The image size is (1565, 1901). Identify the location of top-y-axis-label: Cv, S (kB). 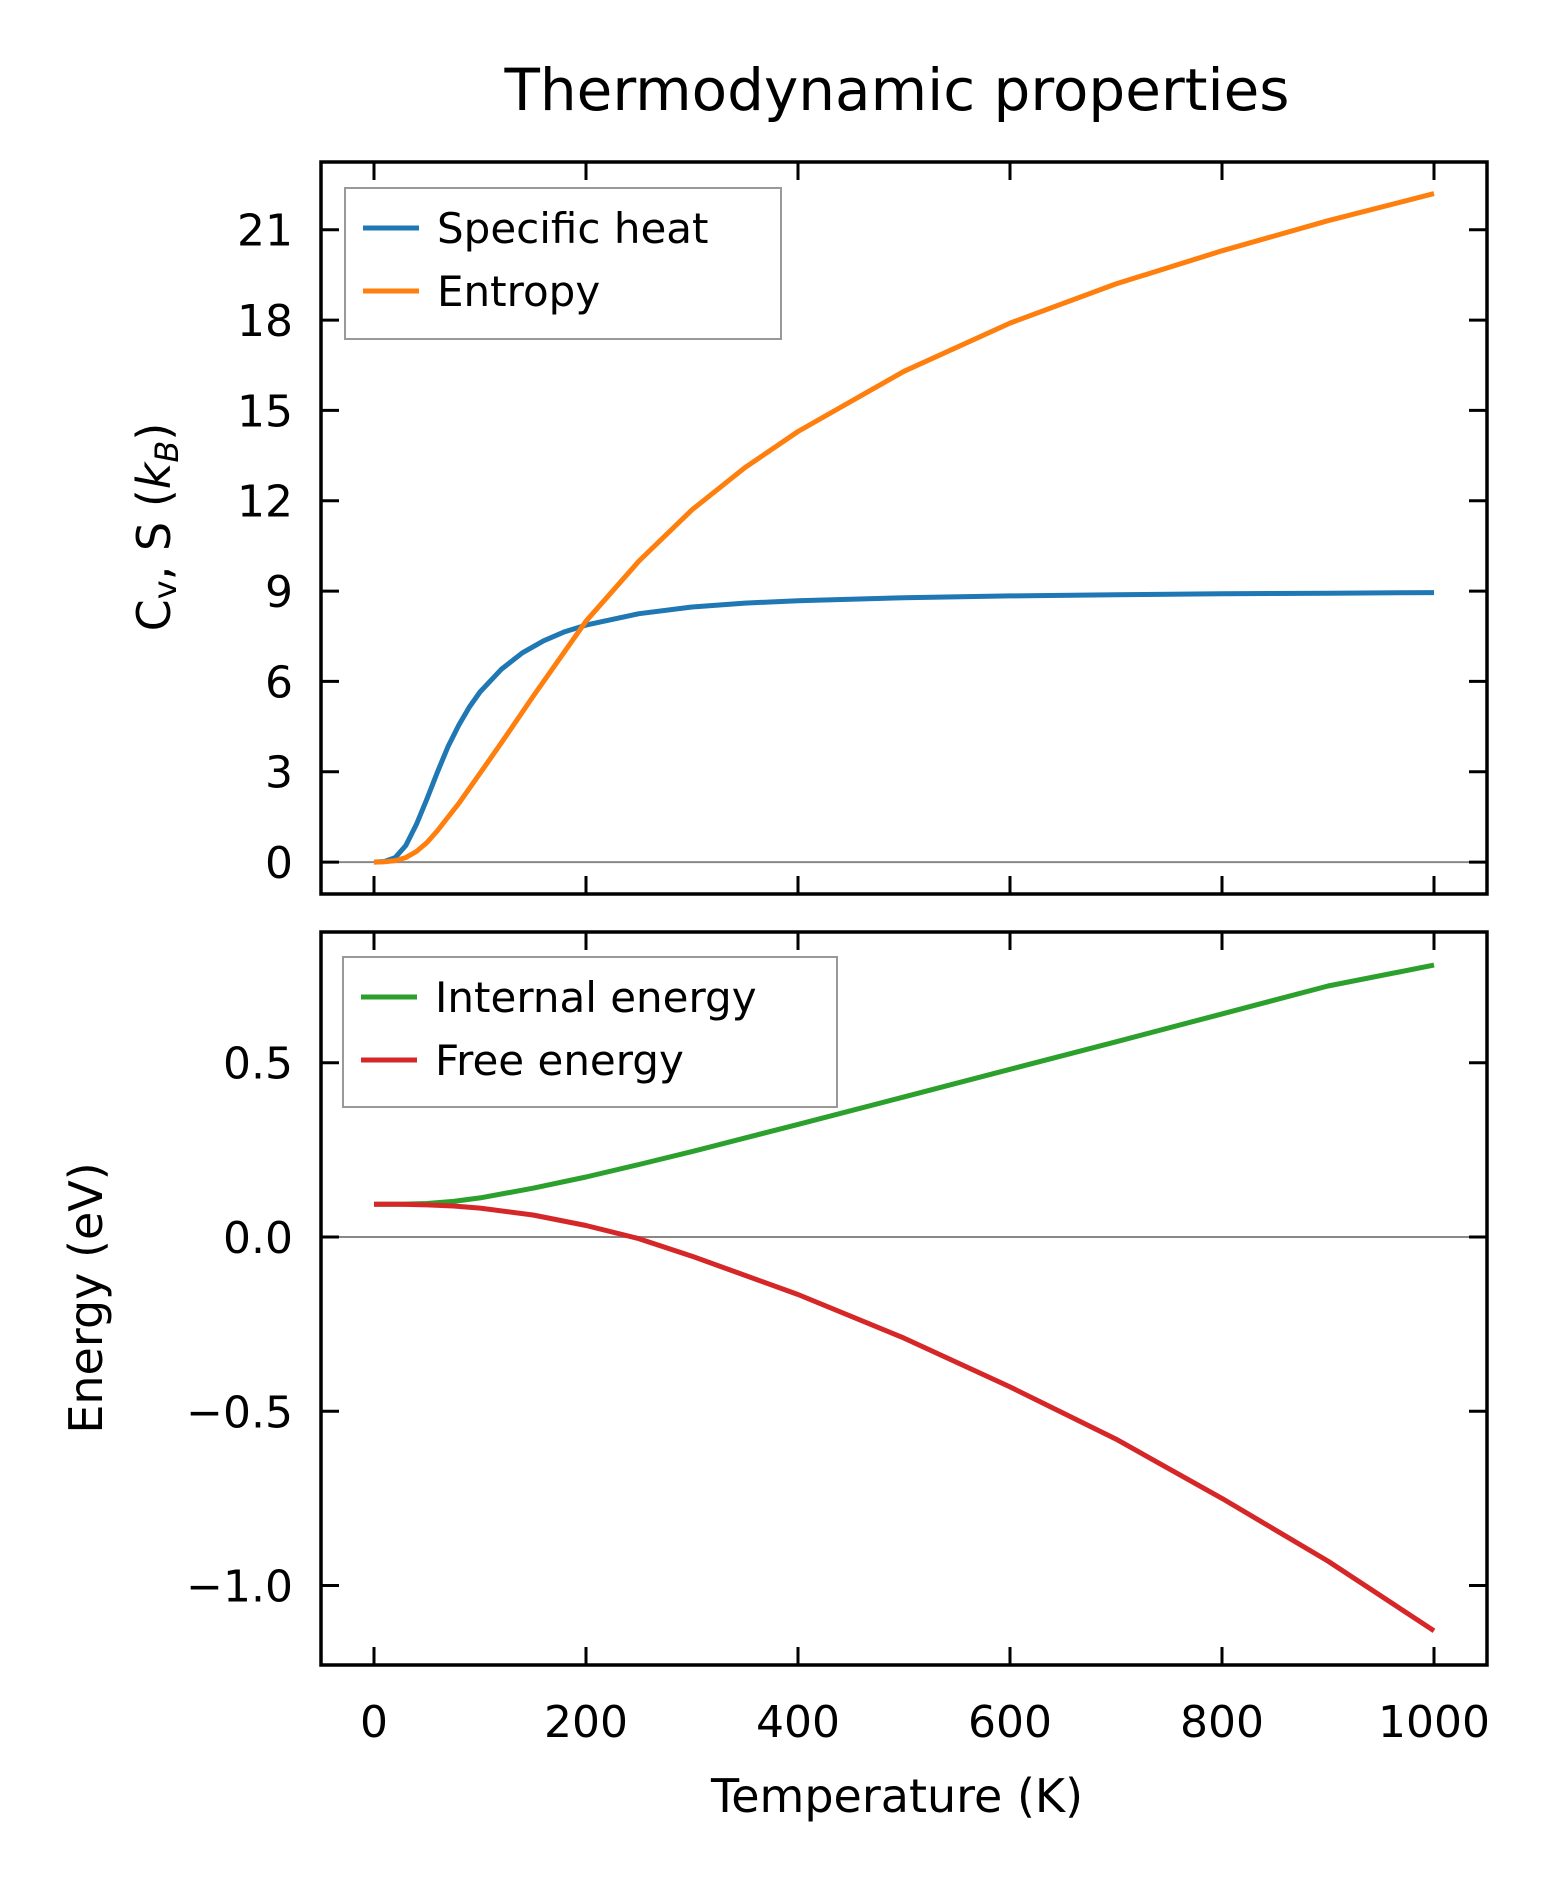
(156, 527).